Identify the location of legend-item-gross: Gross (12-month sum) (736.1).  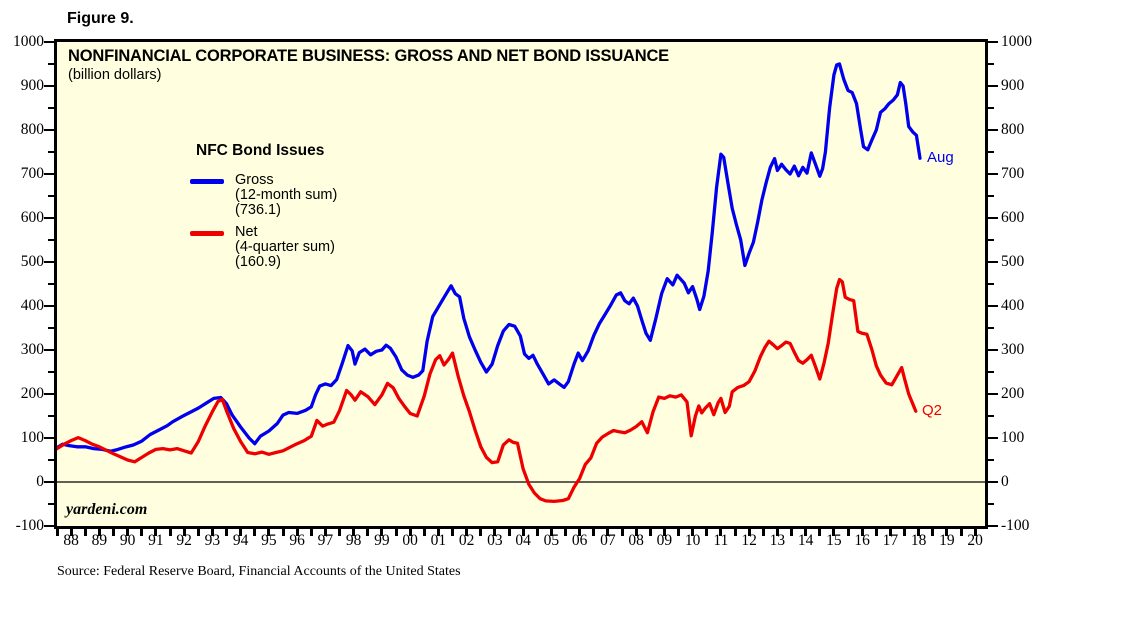
(310, 195).